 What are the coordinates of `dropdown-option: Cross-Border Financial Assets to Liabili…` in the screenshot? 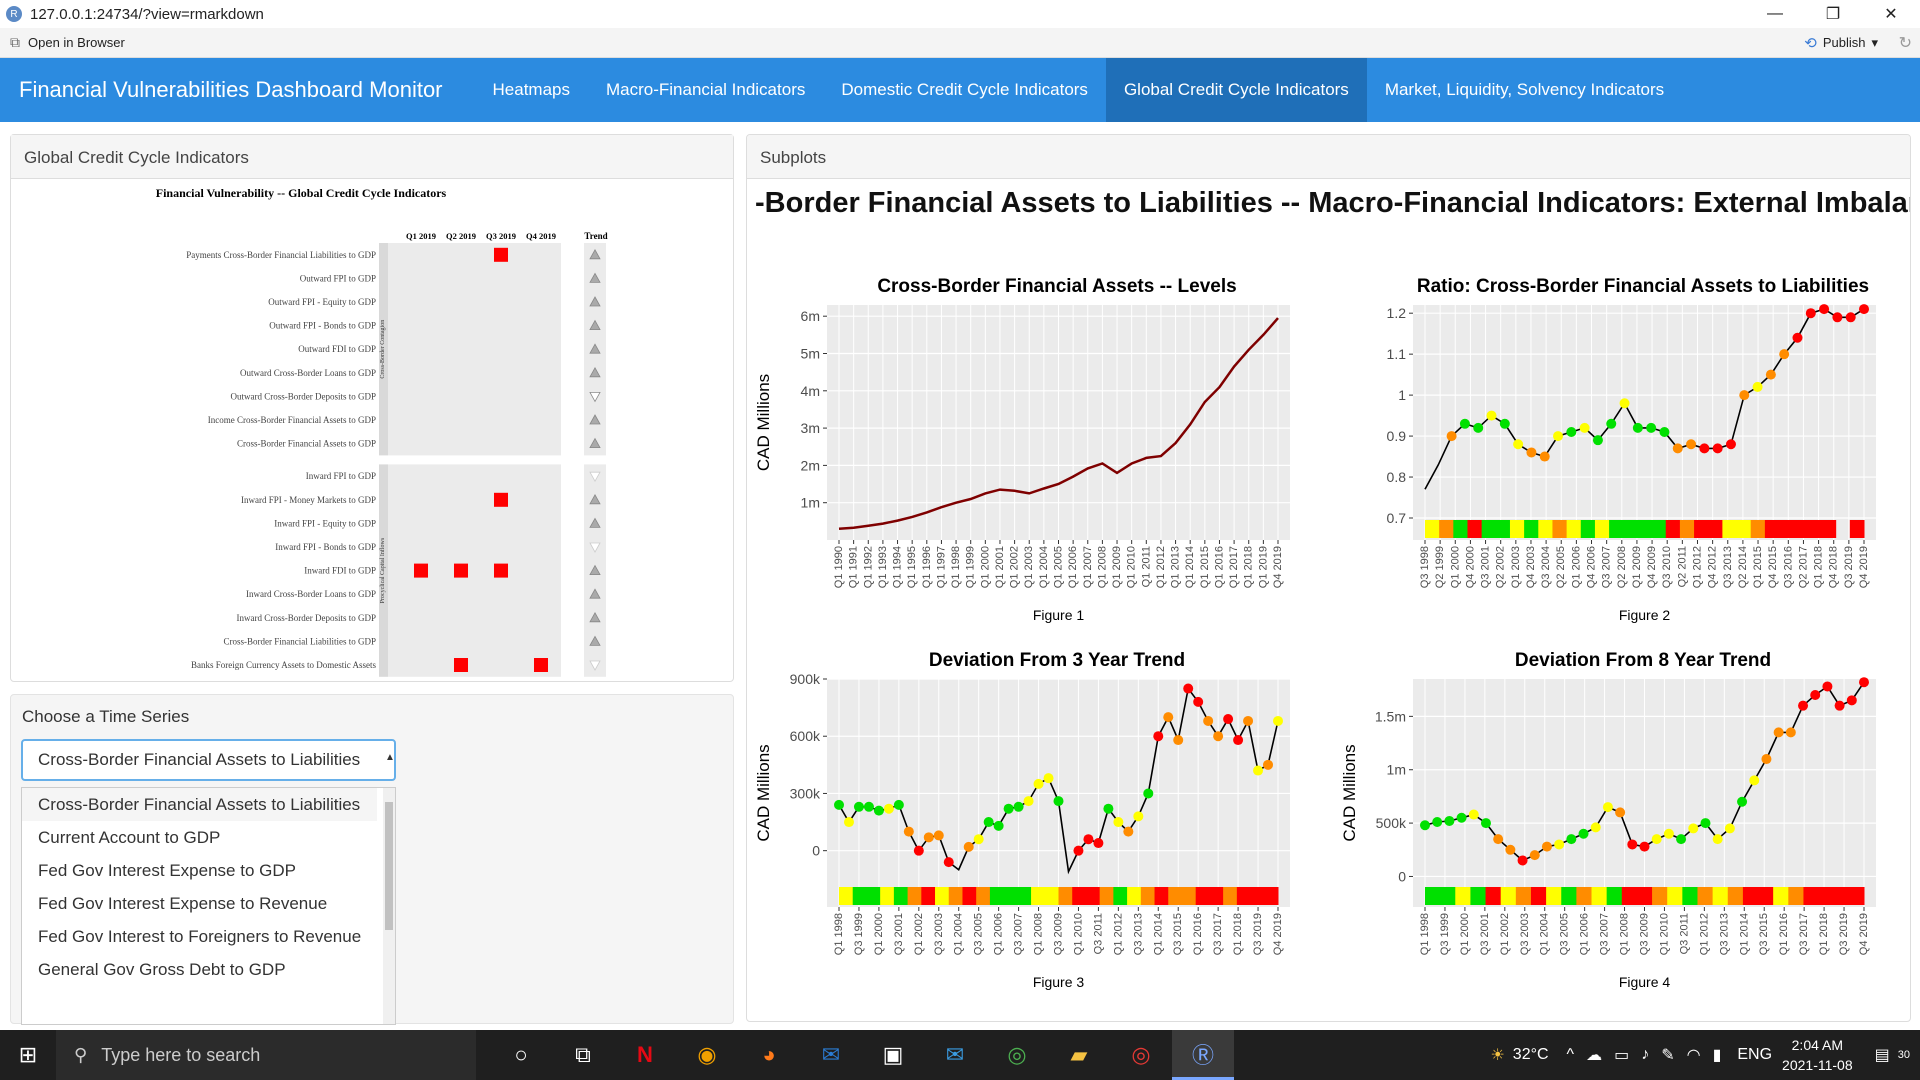 It's located at (199, 804).